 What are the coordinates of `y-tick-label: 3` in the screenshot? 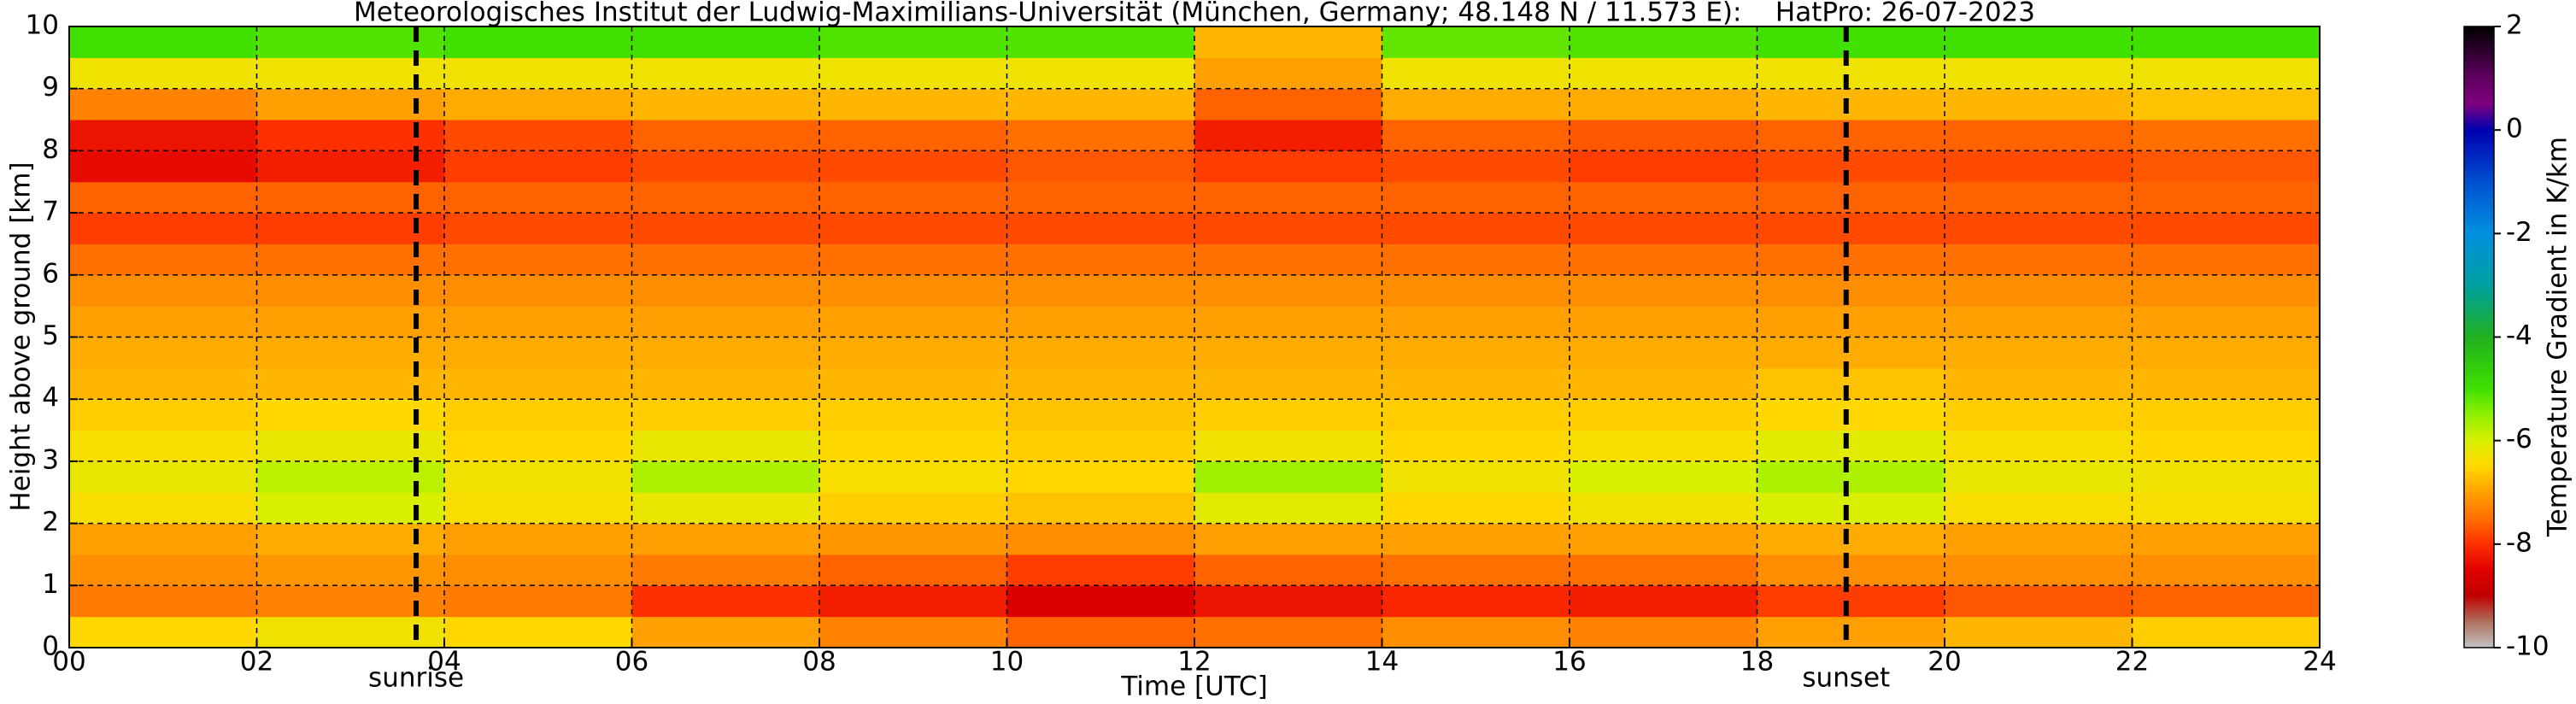 It's located at (50, 459).